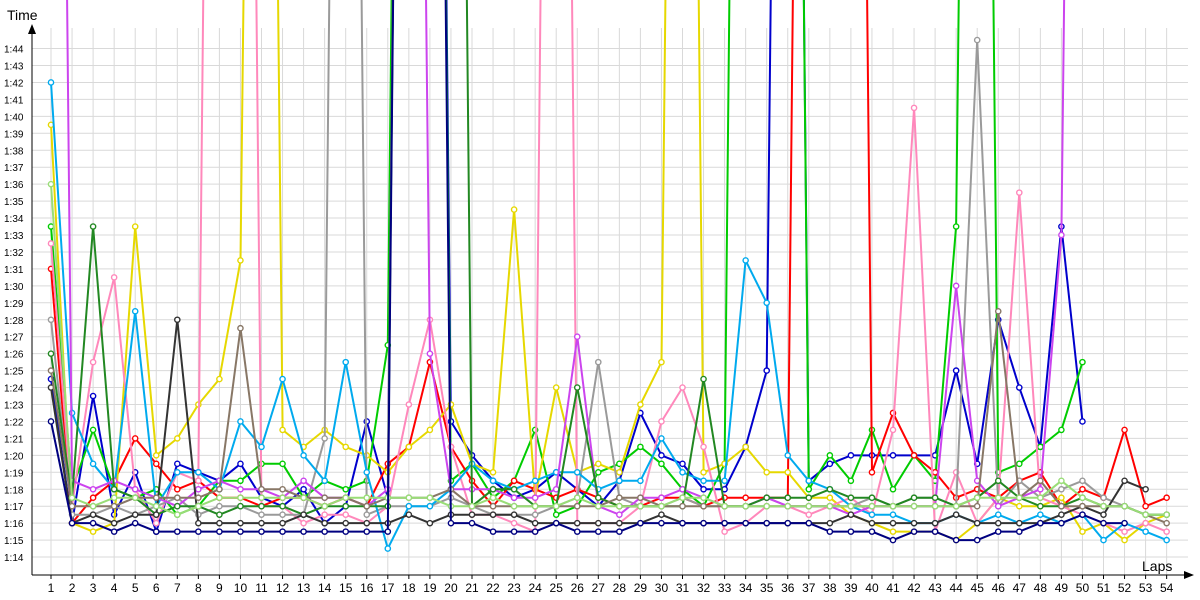  I want to click on y-tick-label: 1:25, so click(14, 372).